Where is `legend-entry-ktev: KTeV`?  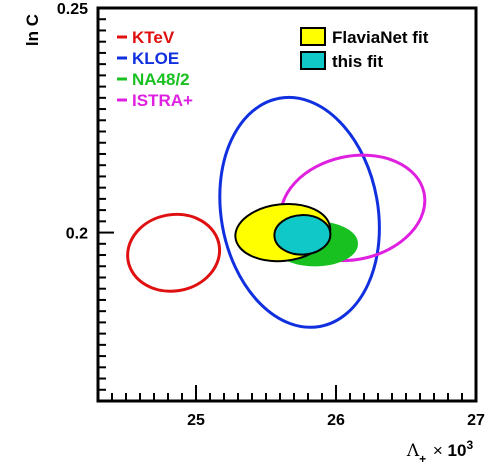
legend-entry-ktev: KTeV is located at coordinates (146, 37).